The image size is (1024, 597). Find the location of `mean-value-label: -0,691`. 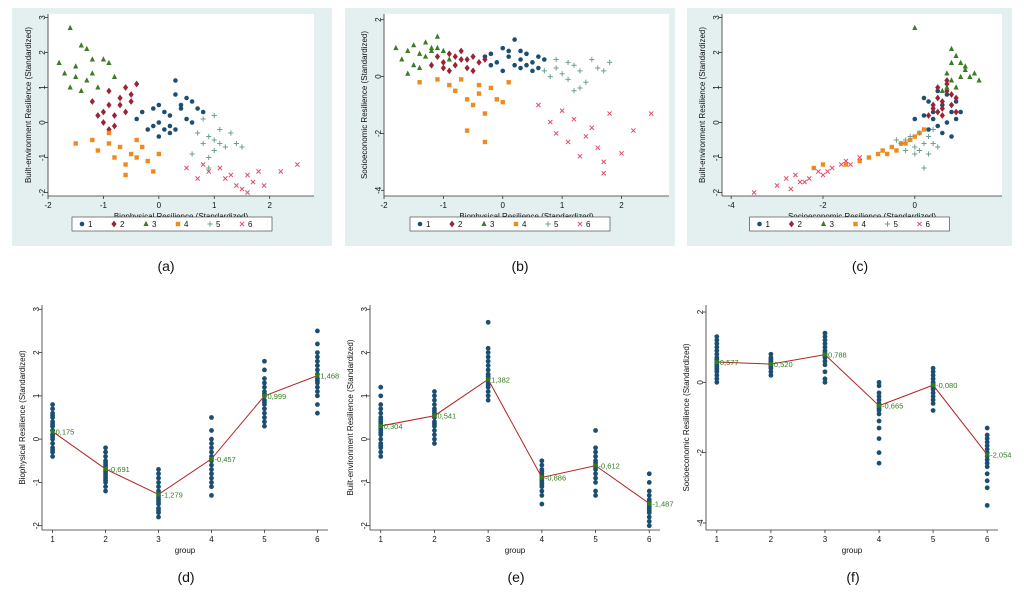

mean-value-label: -0,691 is located at coordinates (119, 469).